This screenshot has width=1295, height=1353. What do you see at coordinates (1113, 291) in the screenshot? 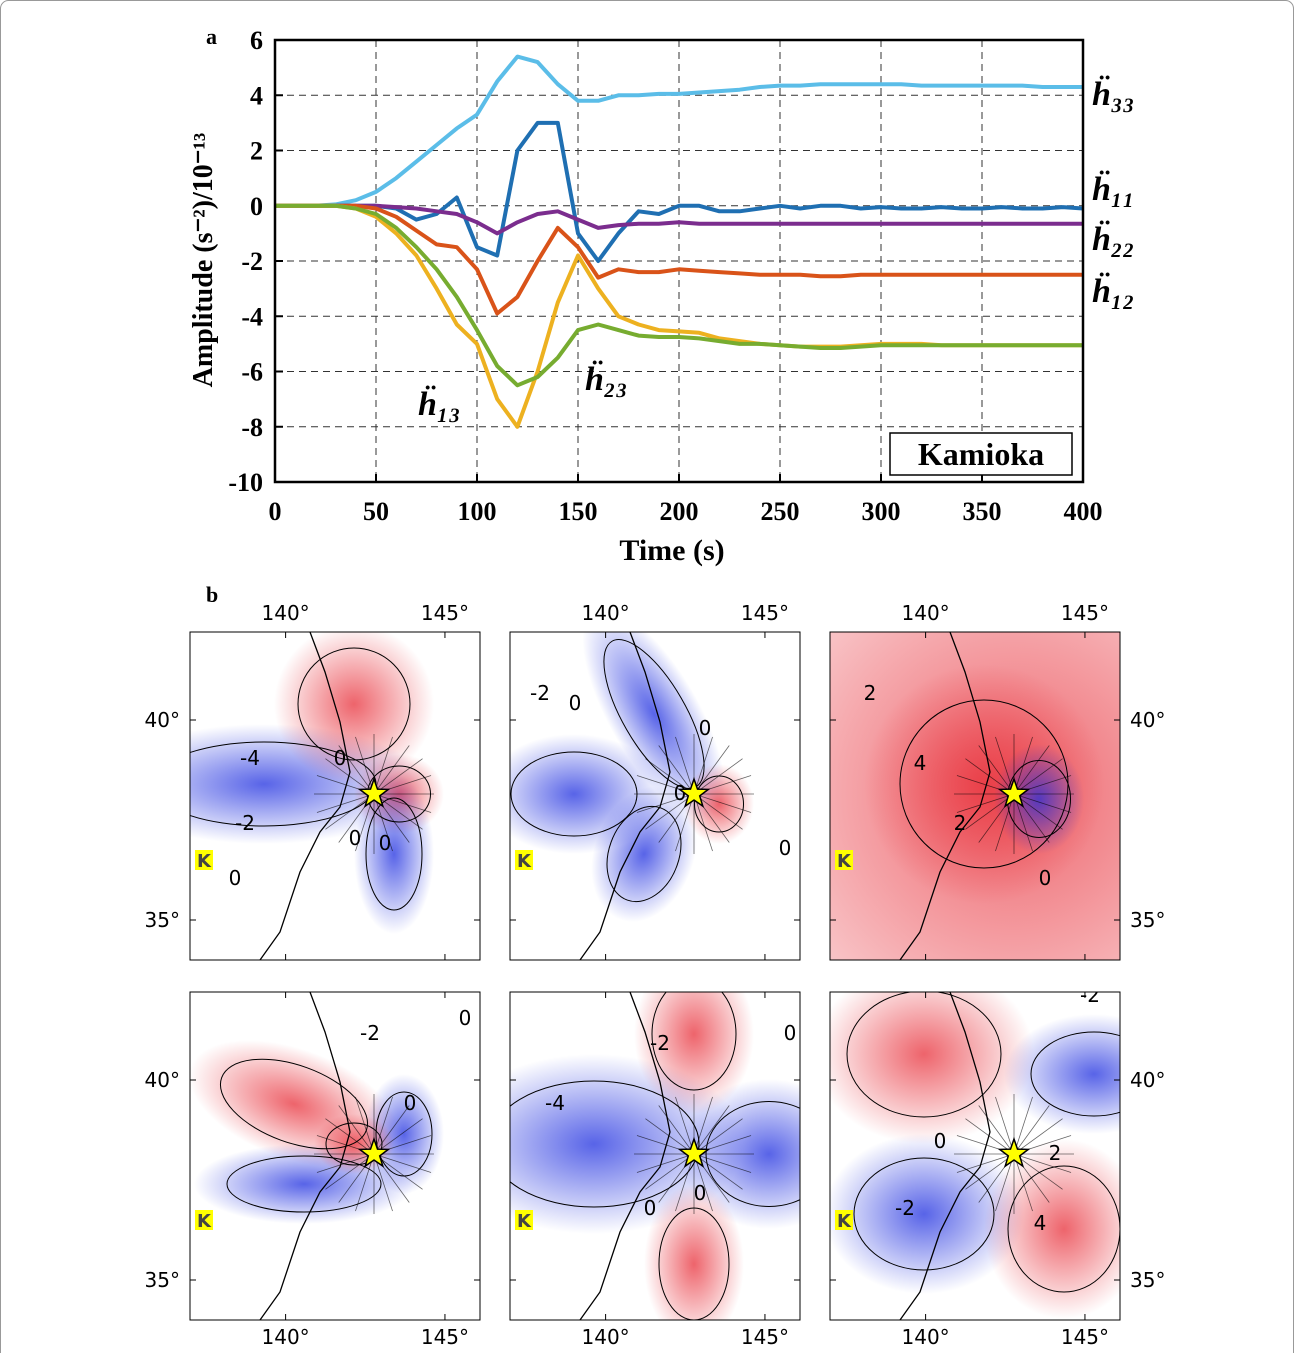
I see `series-label: ḧ₁₂` at bounding box center [1113, 291].